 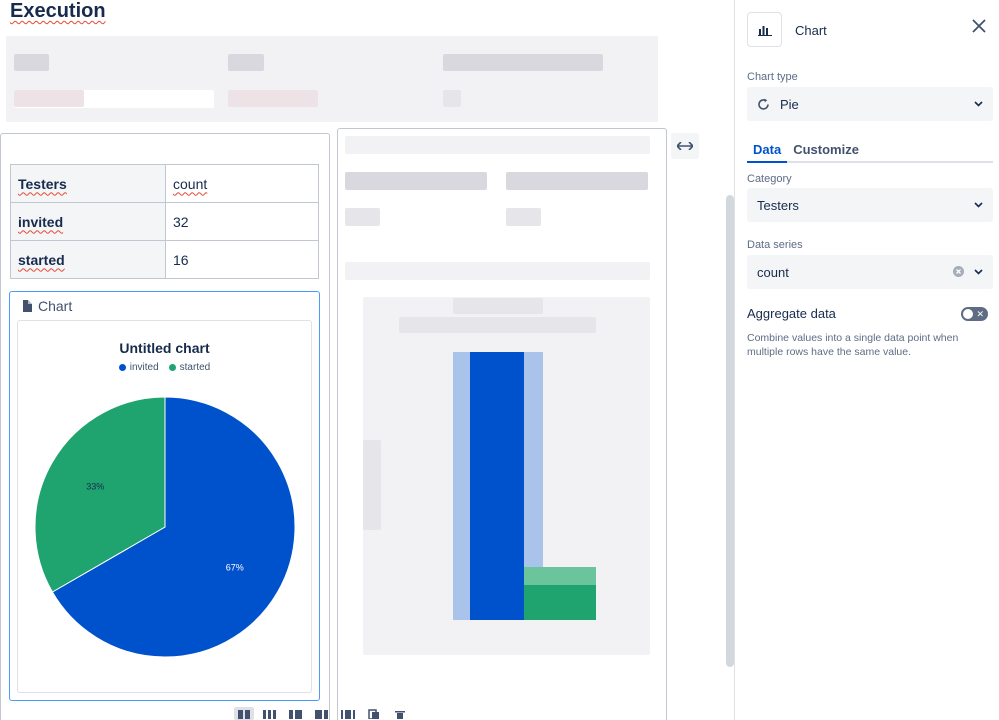 I want to click on sidebar-tabs: Data Customize, so click(x=870, y=152).